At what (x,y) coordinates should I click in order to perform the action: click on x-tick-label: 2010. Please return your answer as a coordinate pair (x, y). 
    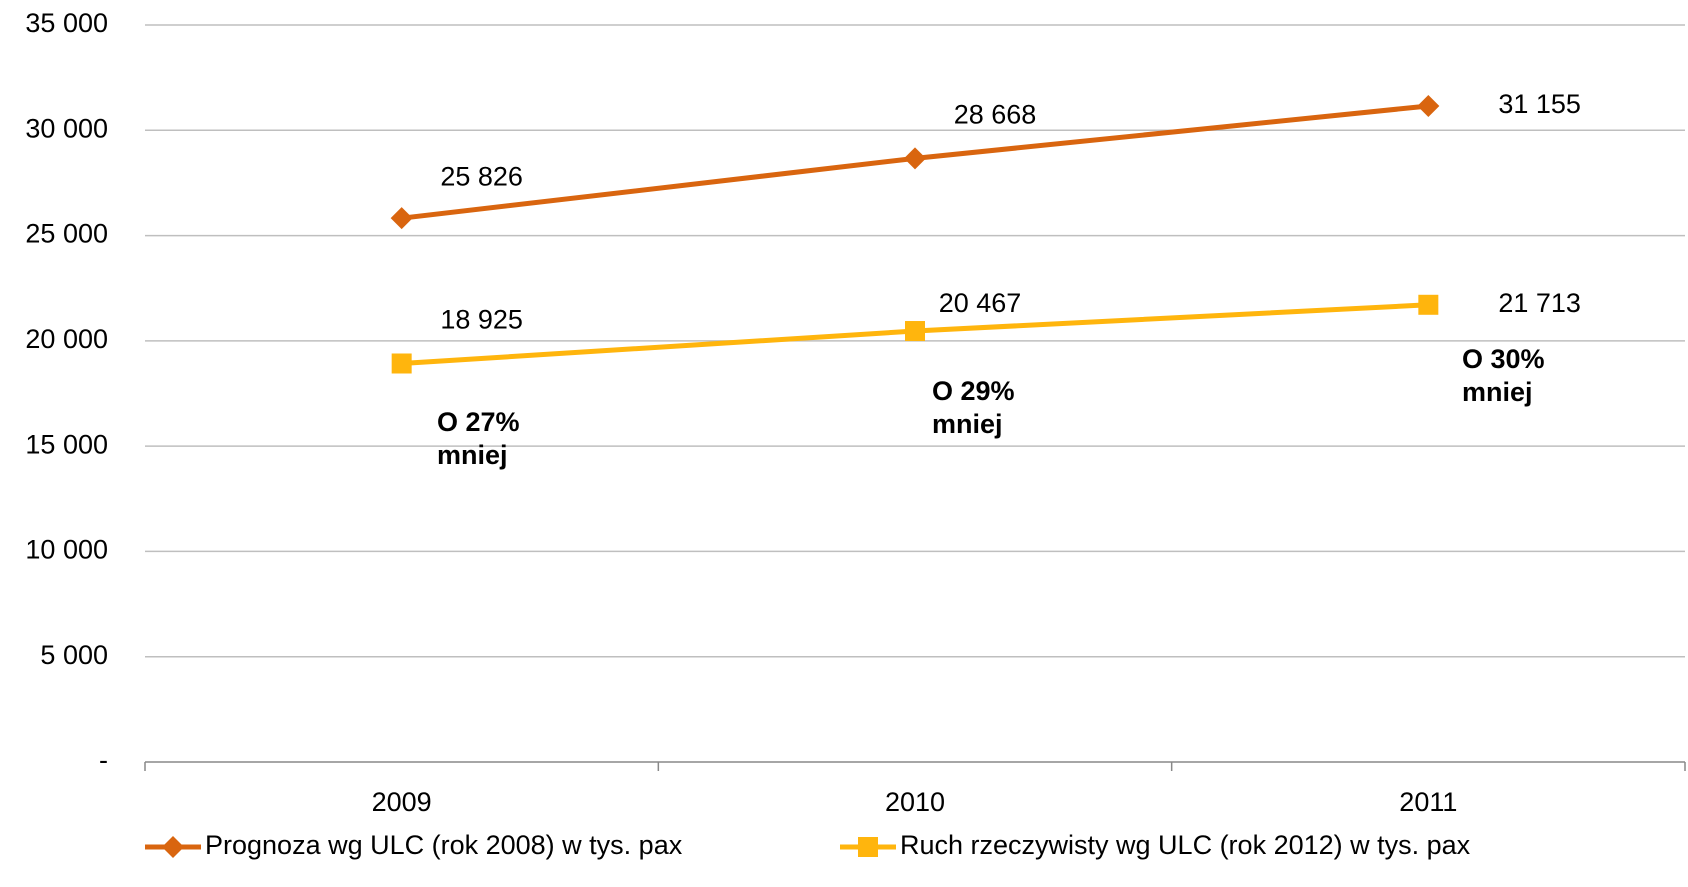
    Looking at the image, I should click on (915, 802).